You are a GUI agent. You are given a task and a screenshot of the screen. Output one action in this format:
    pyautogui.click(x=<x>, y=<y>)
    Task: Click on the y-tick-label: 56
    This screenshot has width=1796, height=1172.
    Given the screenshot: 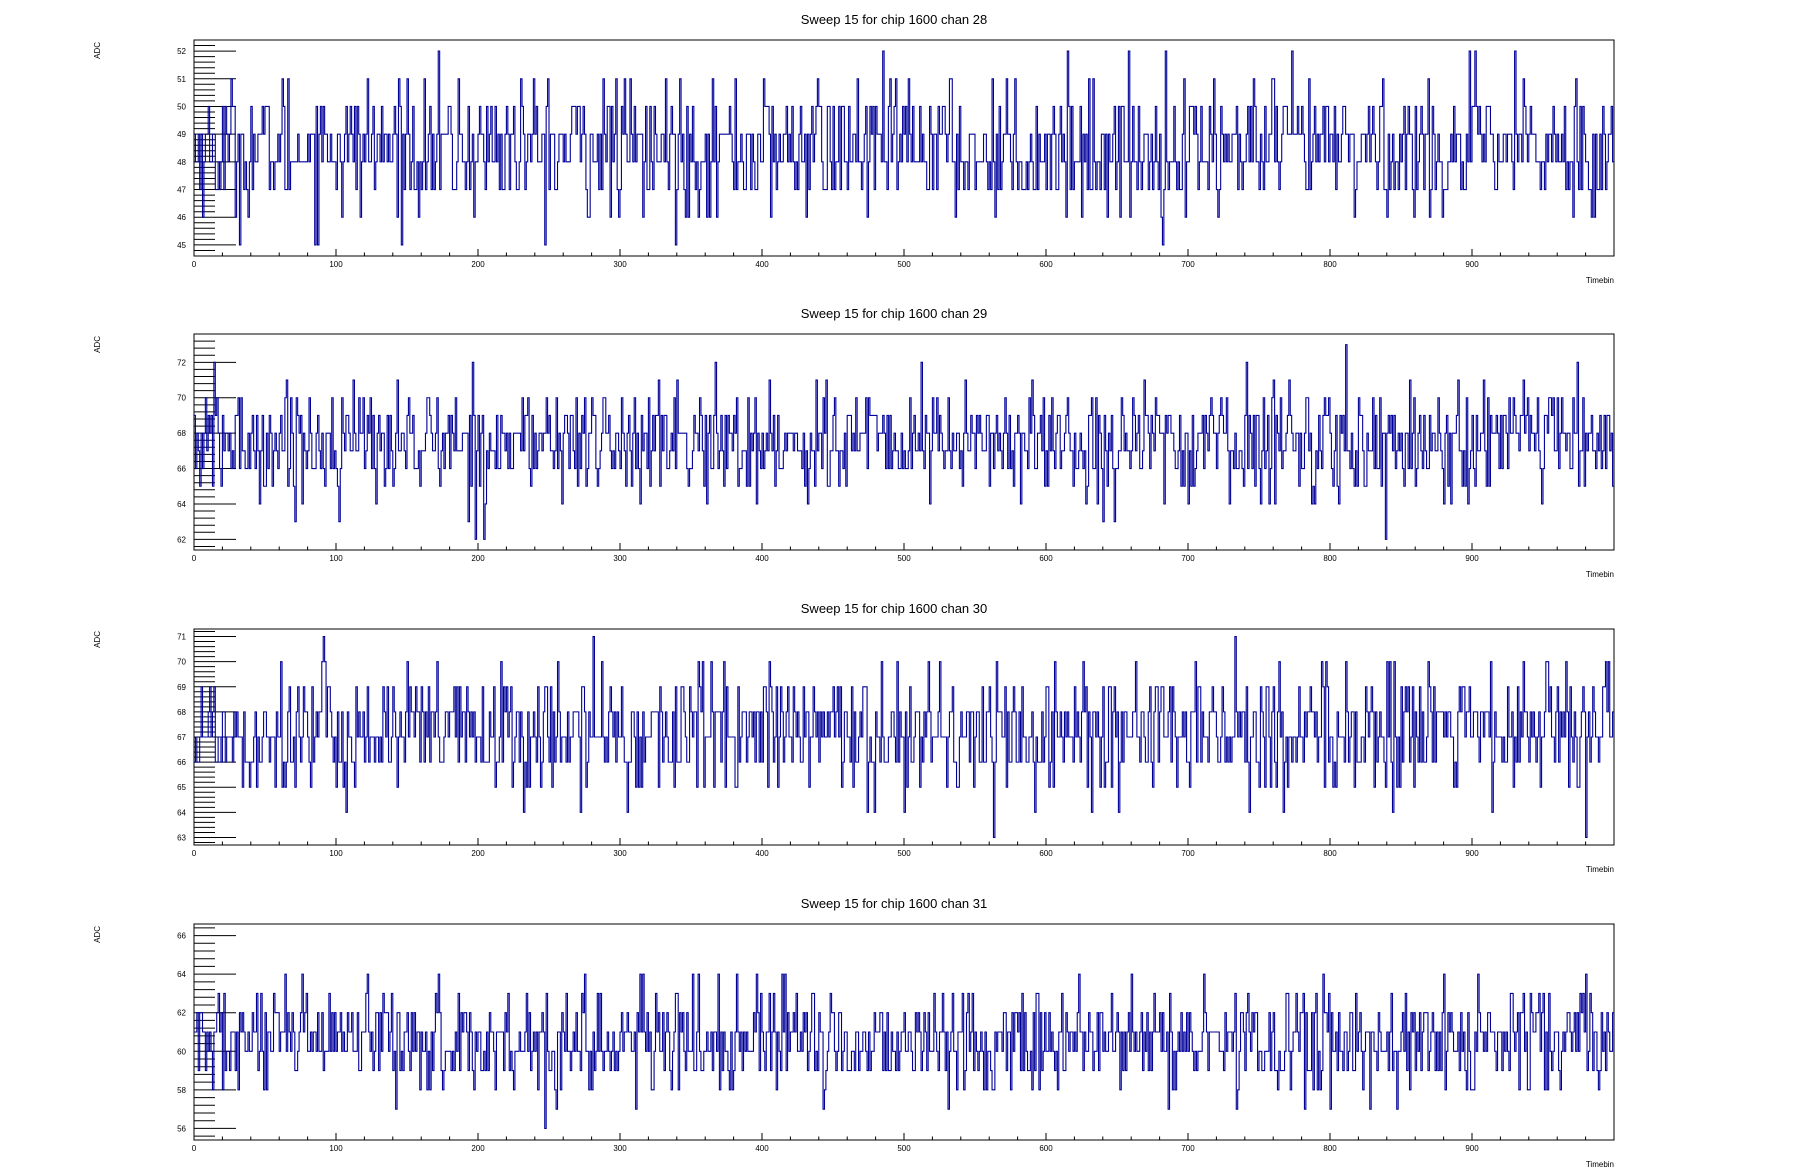 What is the action you would take?
    pyautogui.click(x=181, y=1128)
    